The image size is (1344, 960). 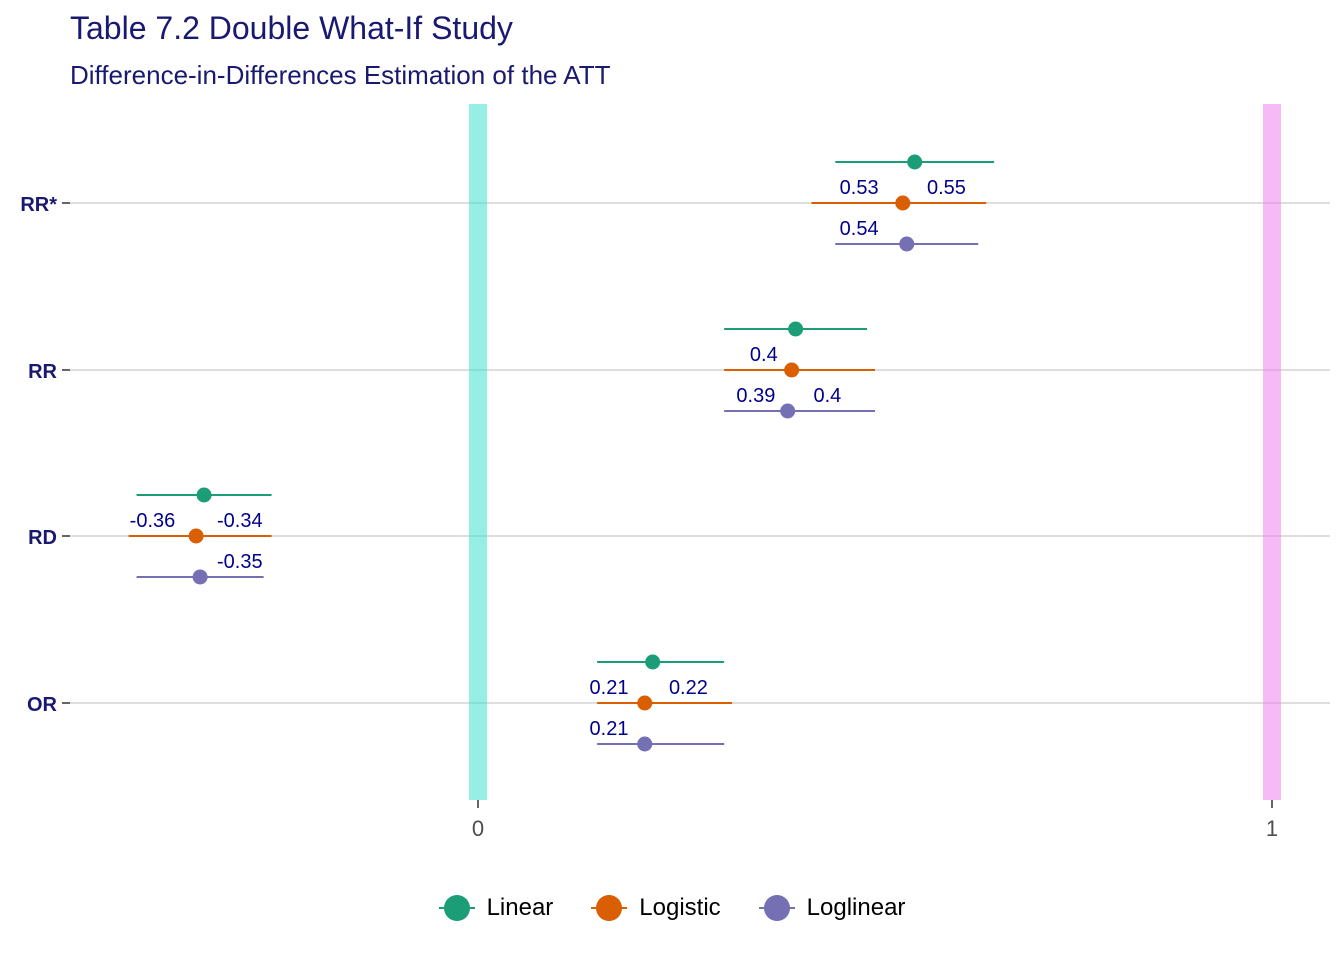 I want to click on data-label-4: 0.39, so click(x=755, y=396).